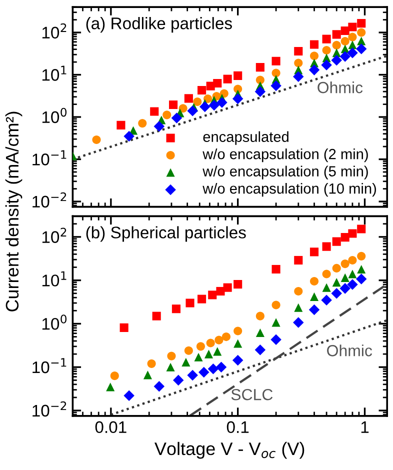  What do you see at coordinates (229, 450) in the screenshot?
I see `x-axis-title: Voltage V - V$_{oc}$ (V)` at bounding box center [229, 450].